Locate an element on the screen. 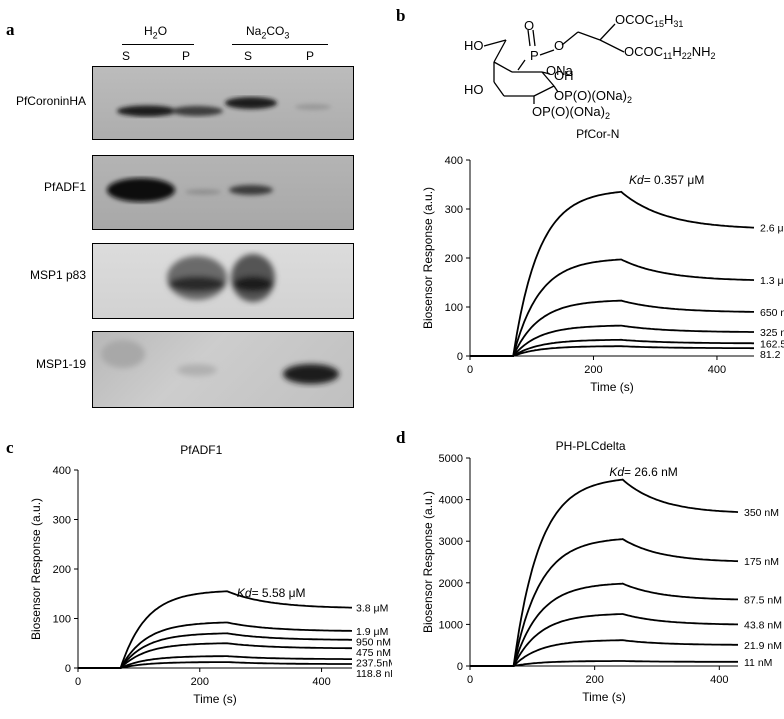 The width and height of the screenshot is (784, 719). y-tick-label: 300 is located at coordinates (454, 210).